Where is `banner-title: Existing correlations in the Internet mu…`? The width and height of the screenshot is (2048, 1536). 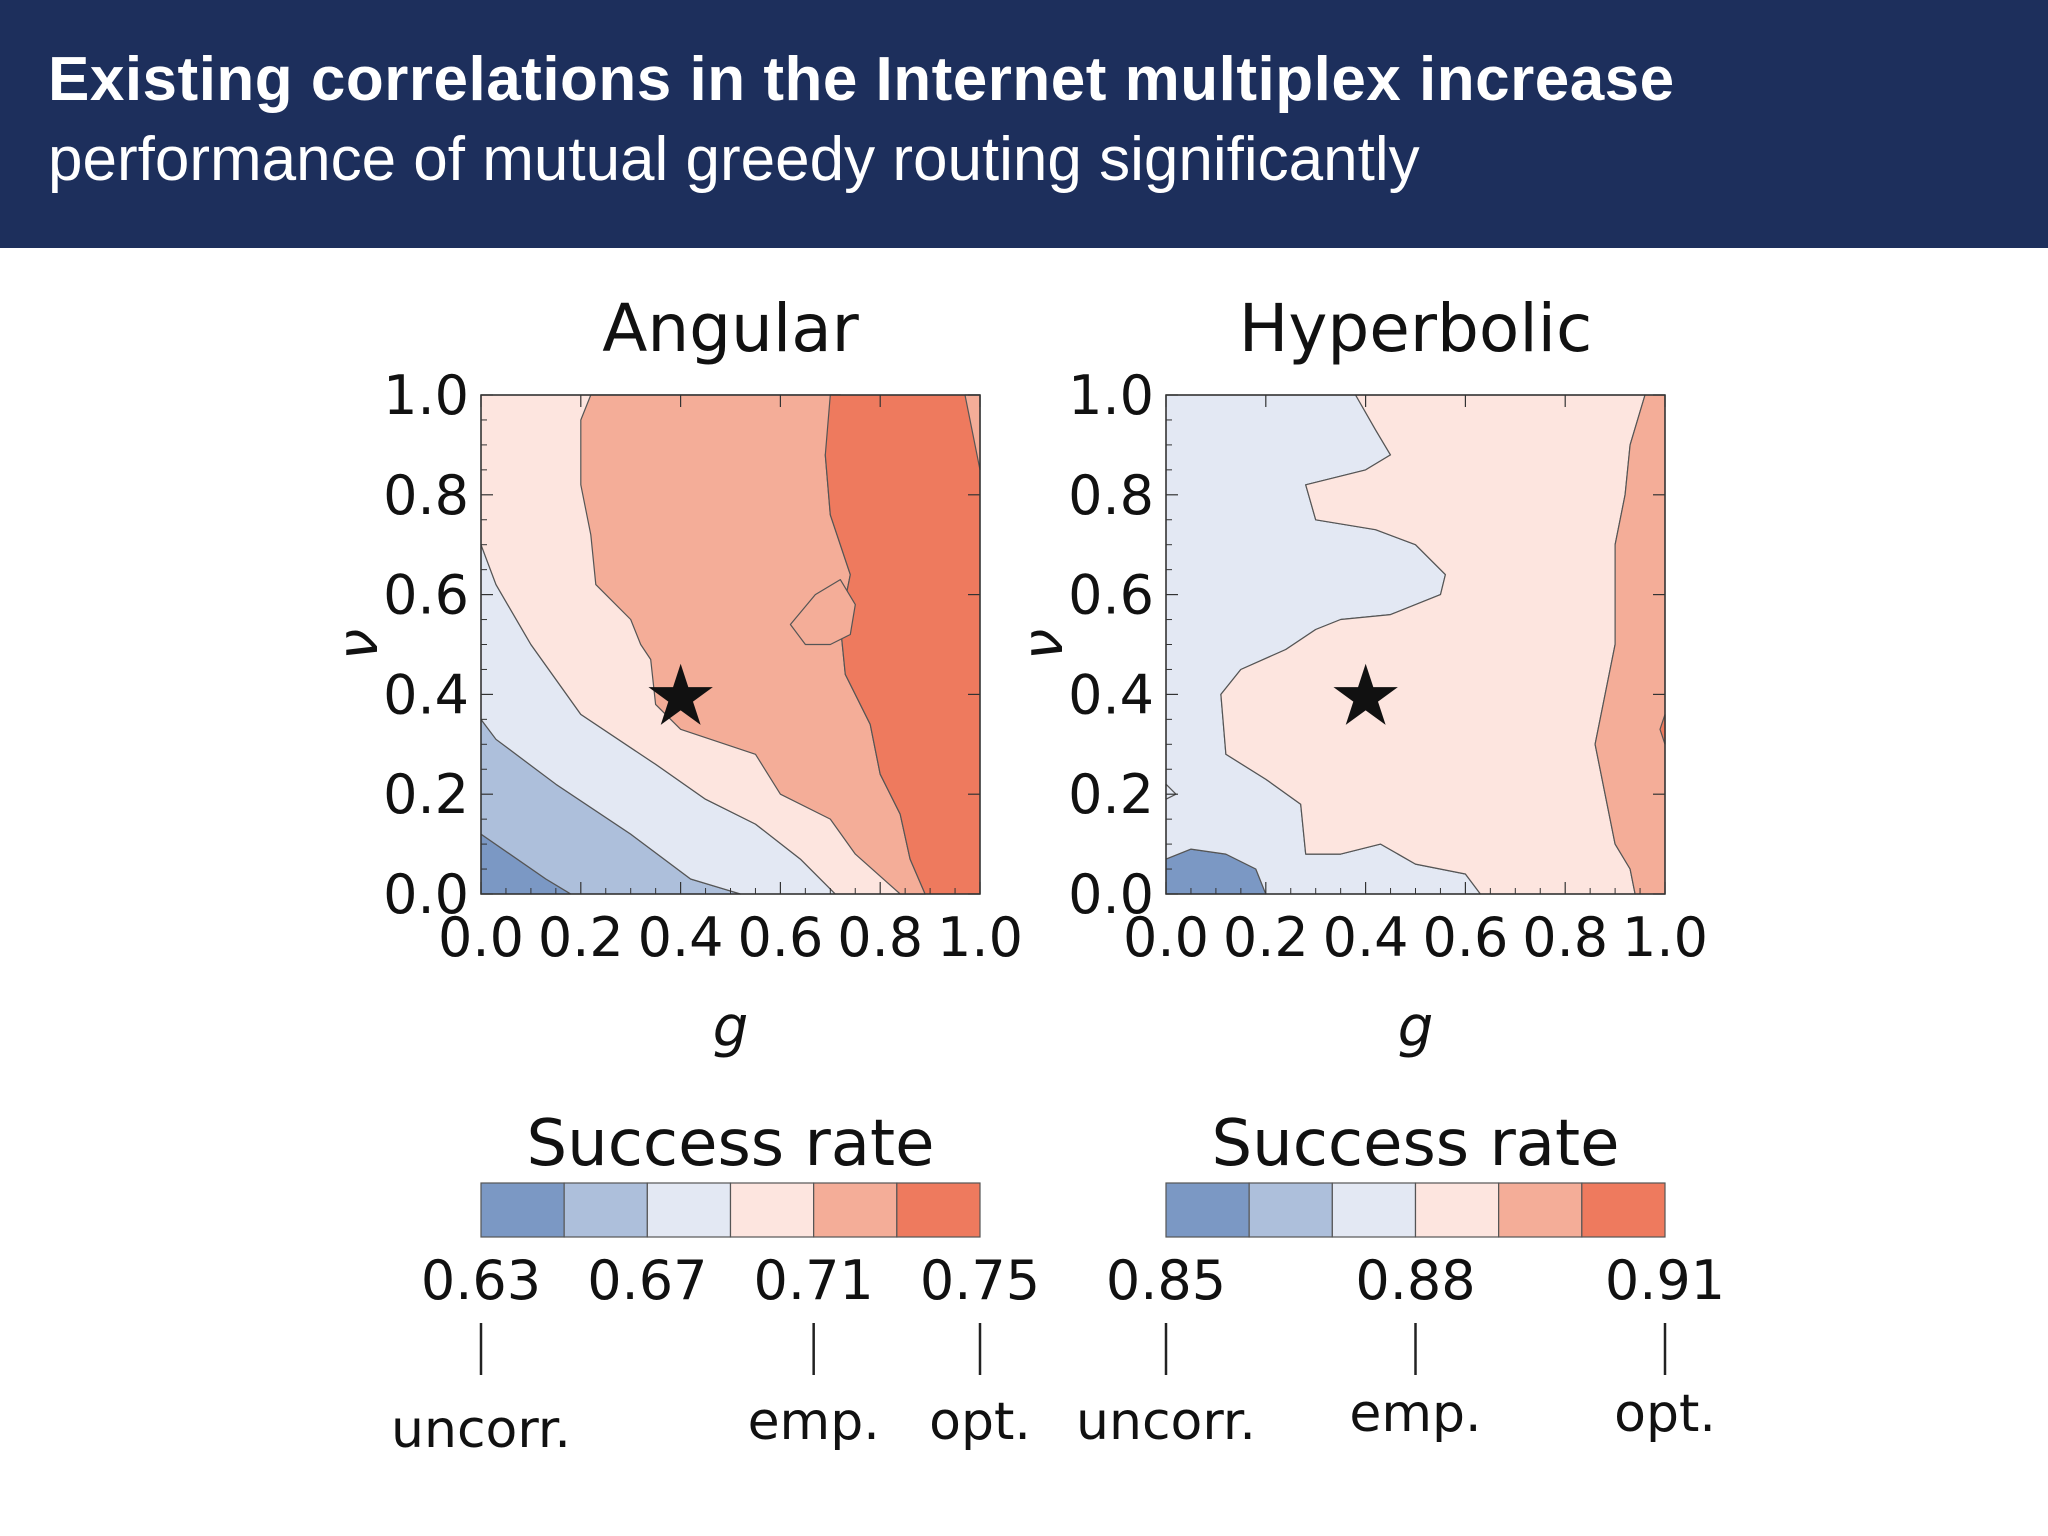
banner-title: Existing correlations in the Internet mu… is located at coordinates (861, 79).